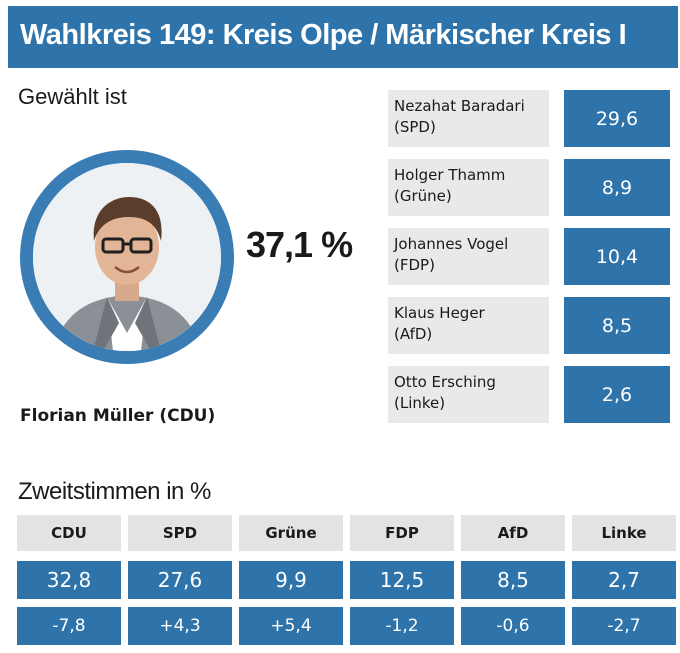 Image resolution: width=680 pixels, height=653 pixels. Describe the element at coordinates (180, 580) in the screenshot. I see `party-value: 27,6` at that location.